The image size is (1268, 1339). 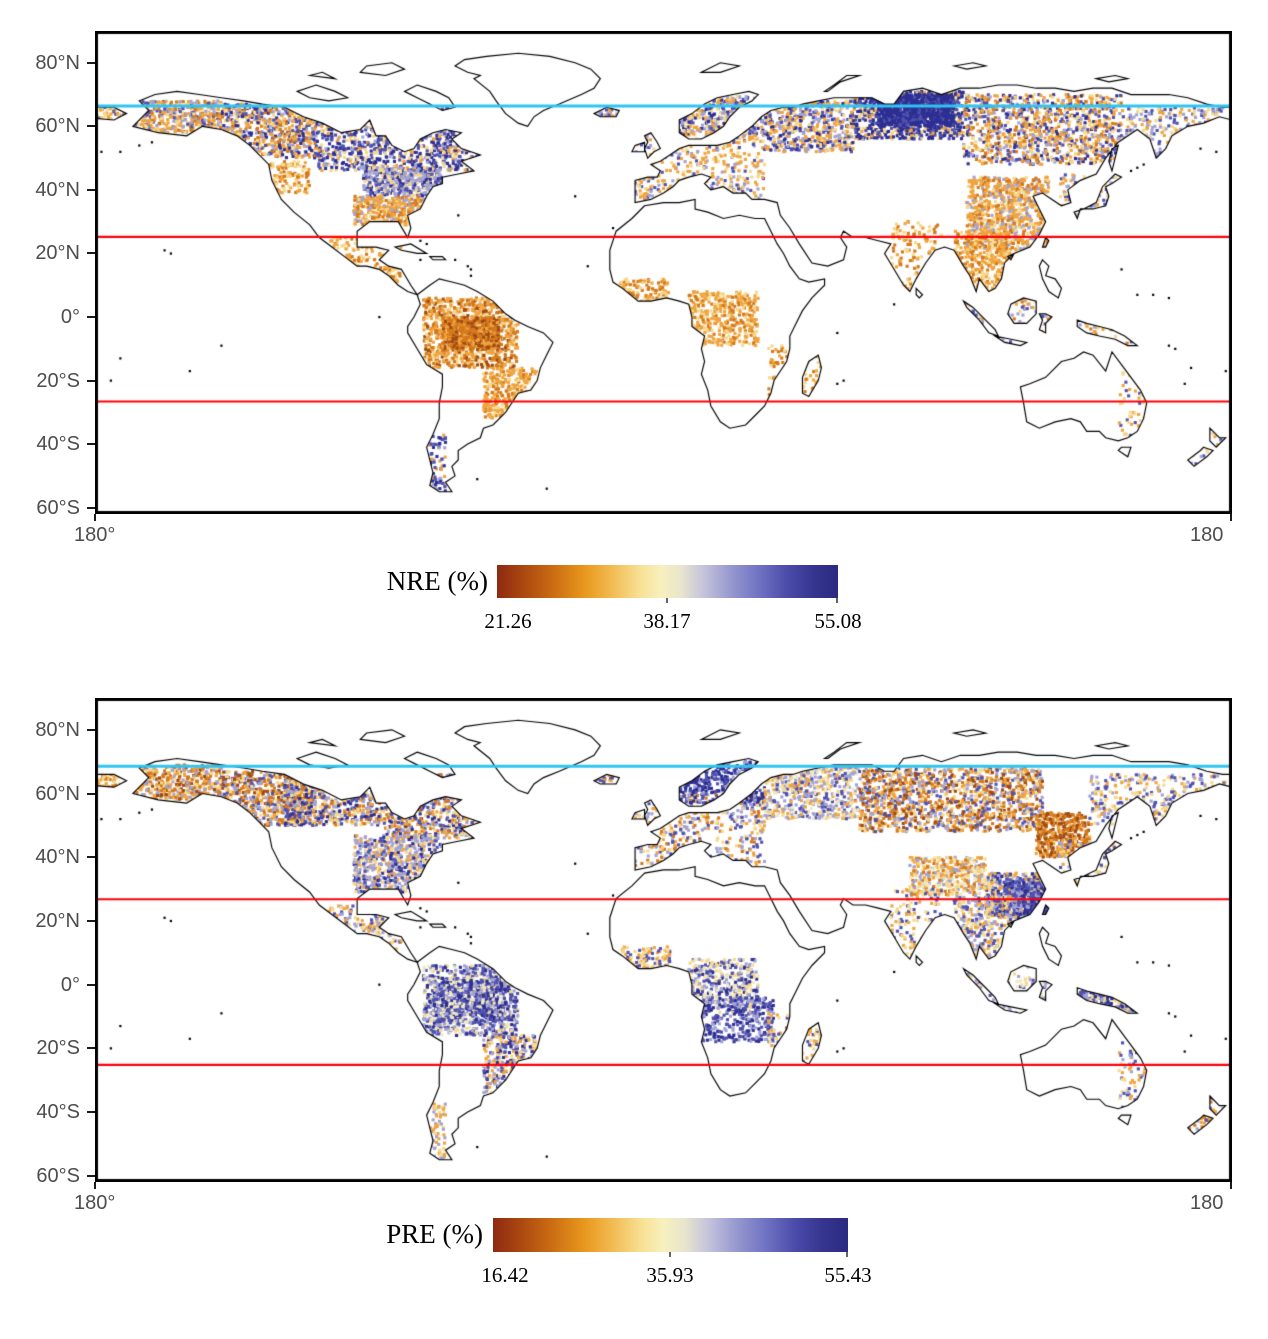 I want to click on pre-colorbar-mid-value: 35.93, so click(x=670, y=1275).